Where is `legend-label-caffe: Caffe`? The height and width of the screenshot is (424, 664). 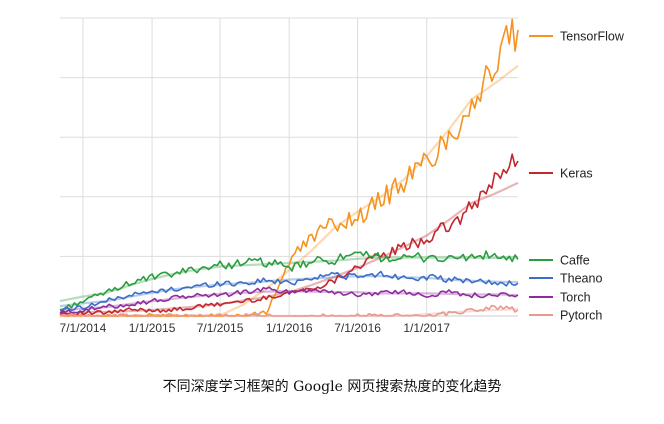
legend-label-caffe: Caffe is located at coordinates (575, 261).